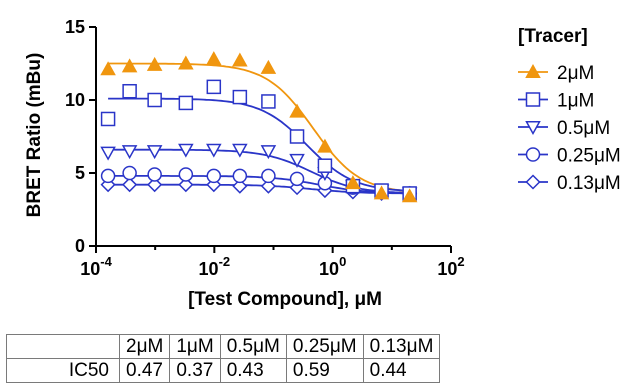 This screenshot has height=389, width=643. I want to click on x-axis-title: [Test Compound], μM, so click(285, 299).